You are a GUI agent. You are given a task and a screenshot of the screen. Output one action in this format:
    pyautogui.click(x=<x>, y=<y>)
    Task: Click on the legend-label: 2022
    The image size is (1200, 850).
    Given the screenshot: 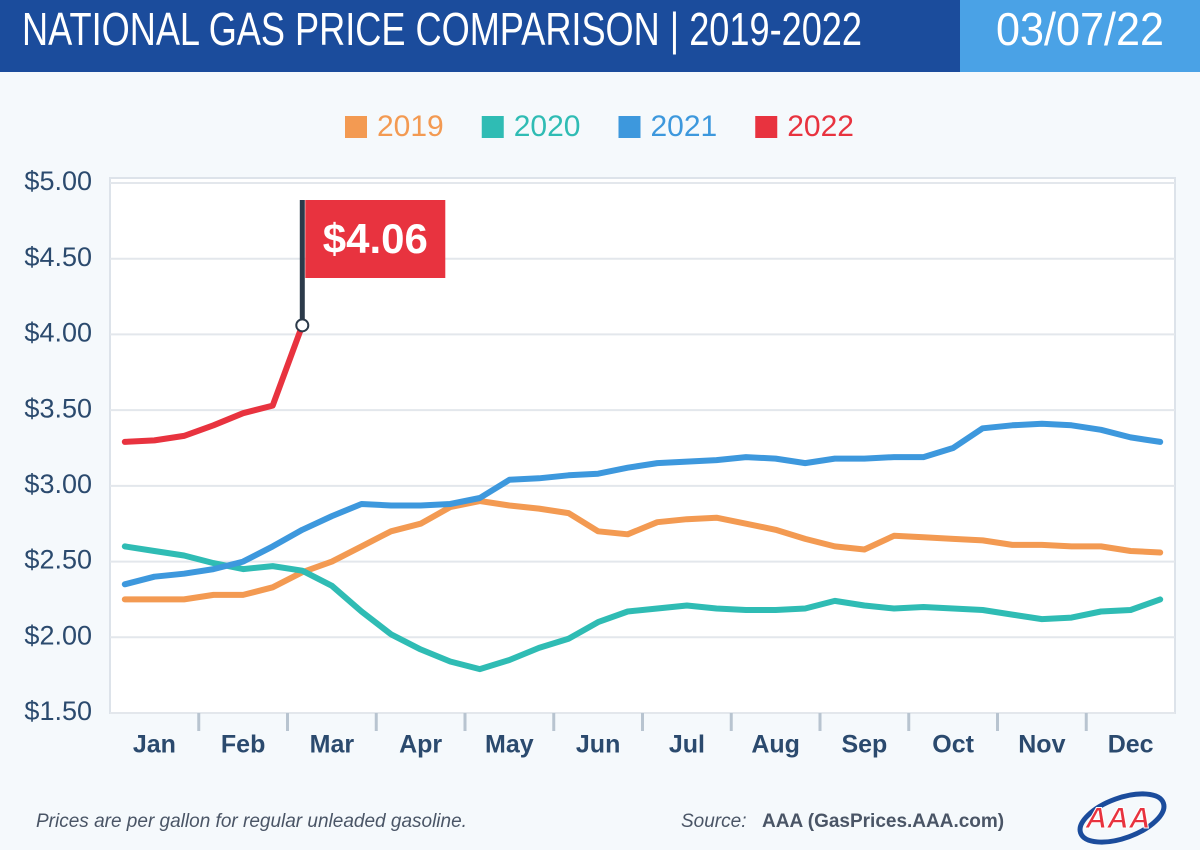 What is the action you would take?
    pyautogui.click(x=820, y=126)
    